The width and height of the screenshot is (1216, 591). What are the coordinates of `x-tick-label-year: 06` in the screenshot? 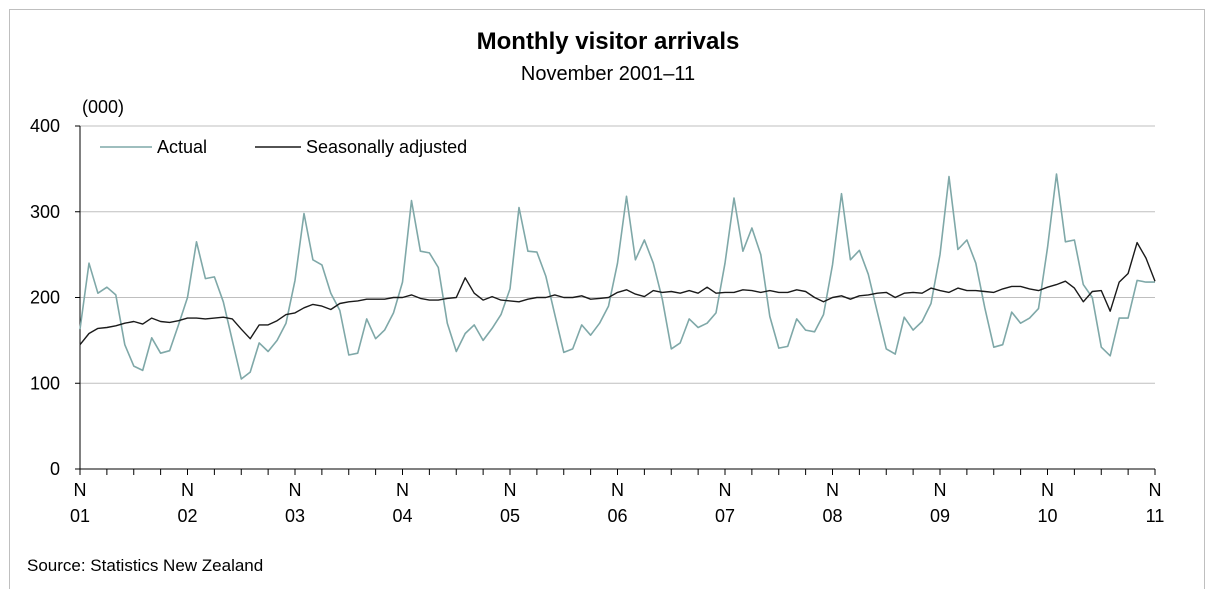 It's located at (617, 516).